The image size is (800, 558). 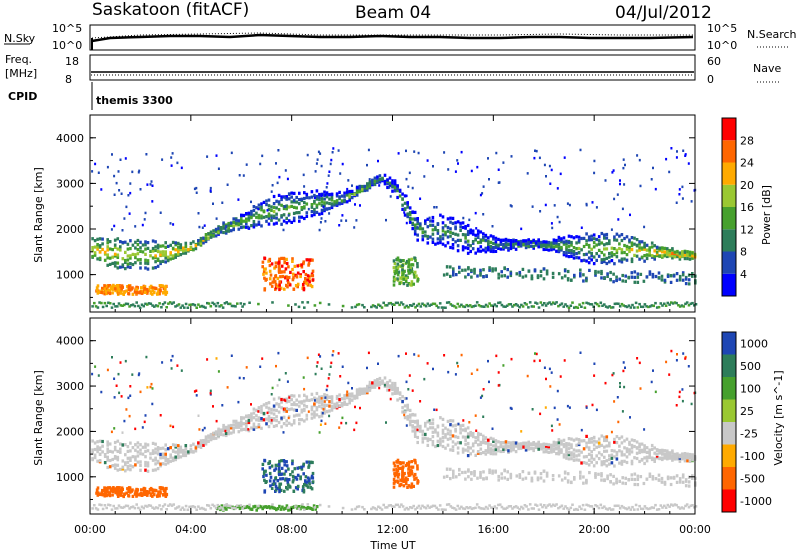 I want to click on x-tick-label: 00:00, so click(x=90, y=529).